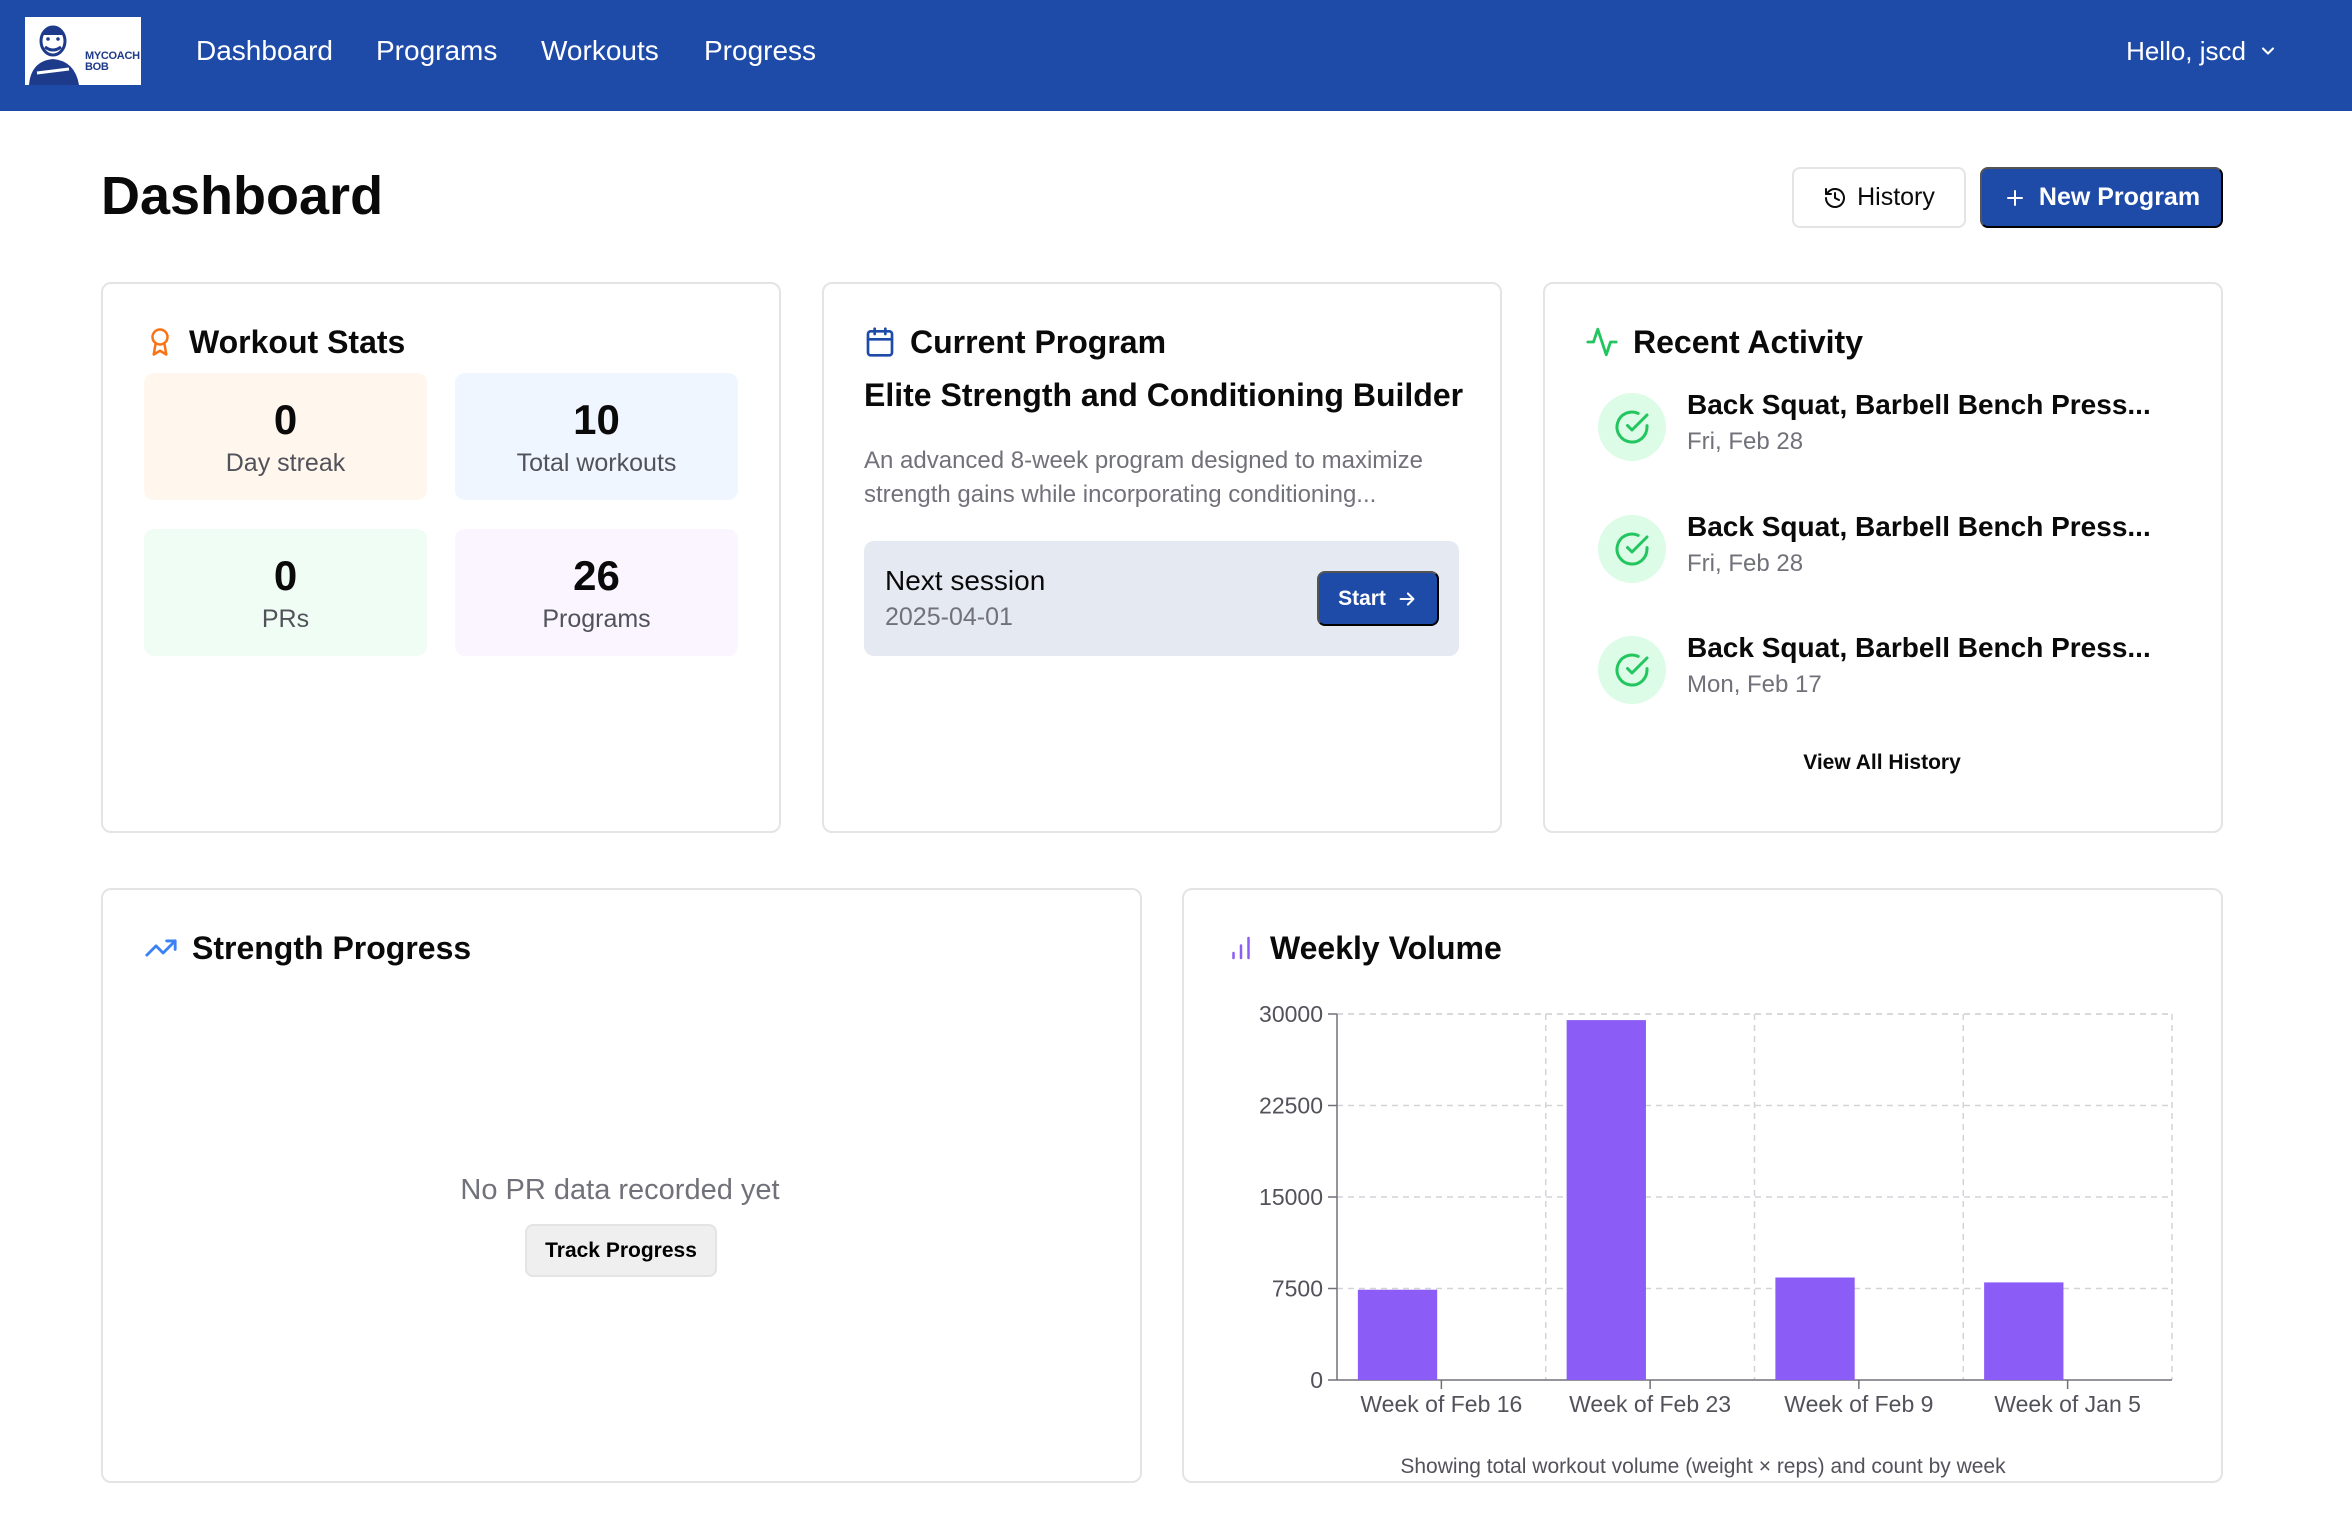  I want to click on empty-state-message: No PR data recorded yet, so click(620, 1190).